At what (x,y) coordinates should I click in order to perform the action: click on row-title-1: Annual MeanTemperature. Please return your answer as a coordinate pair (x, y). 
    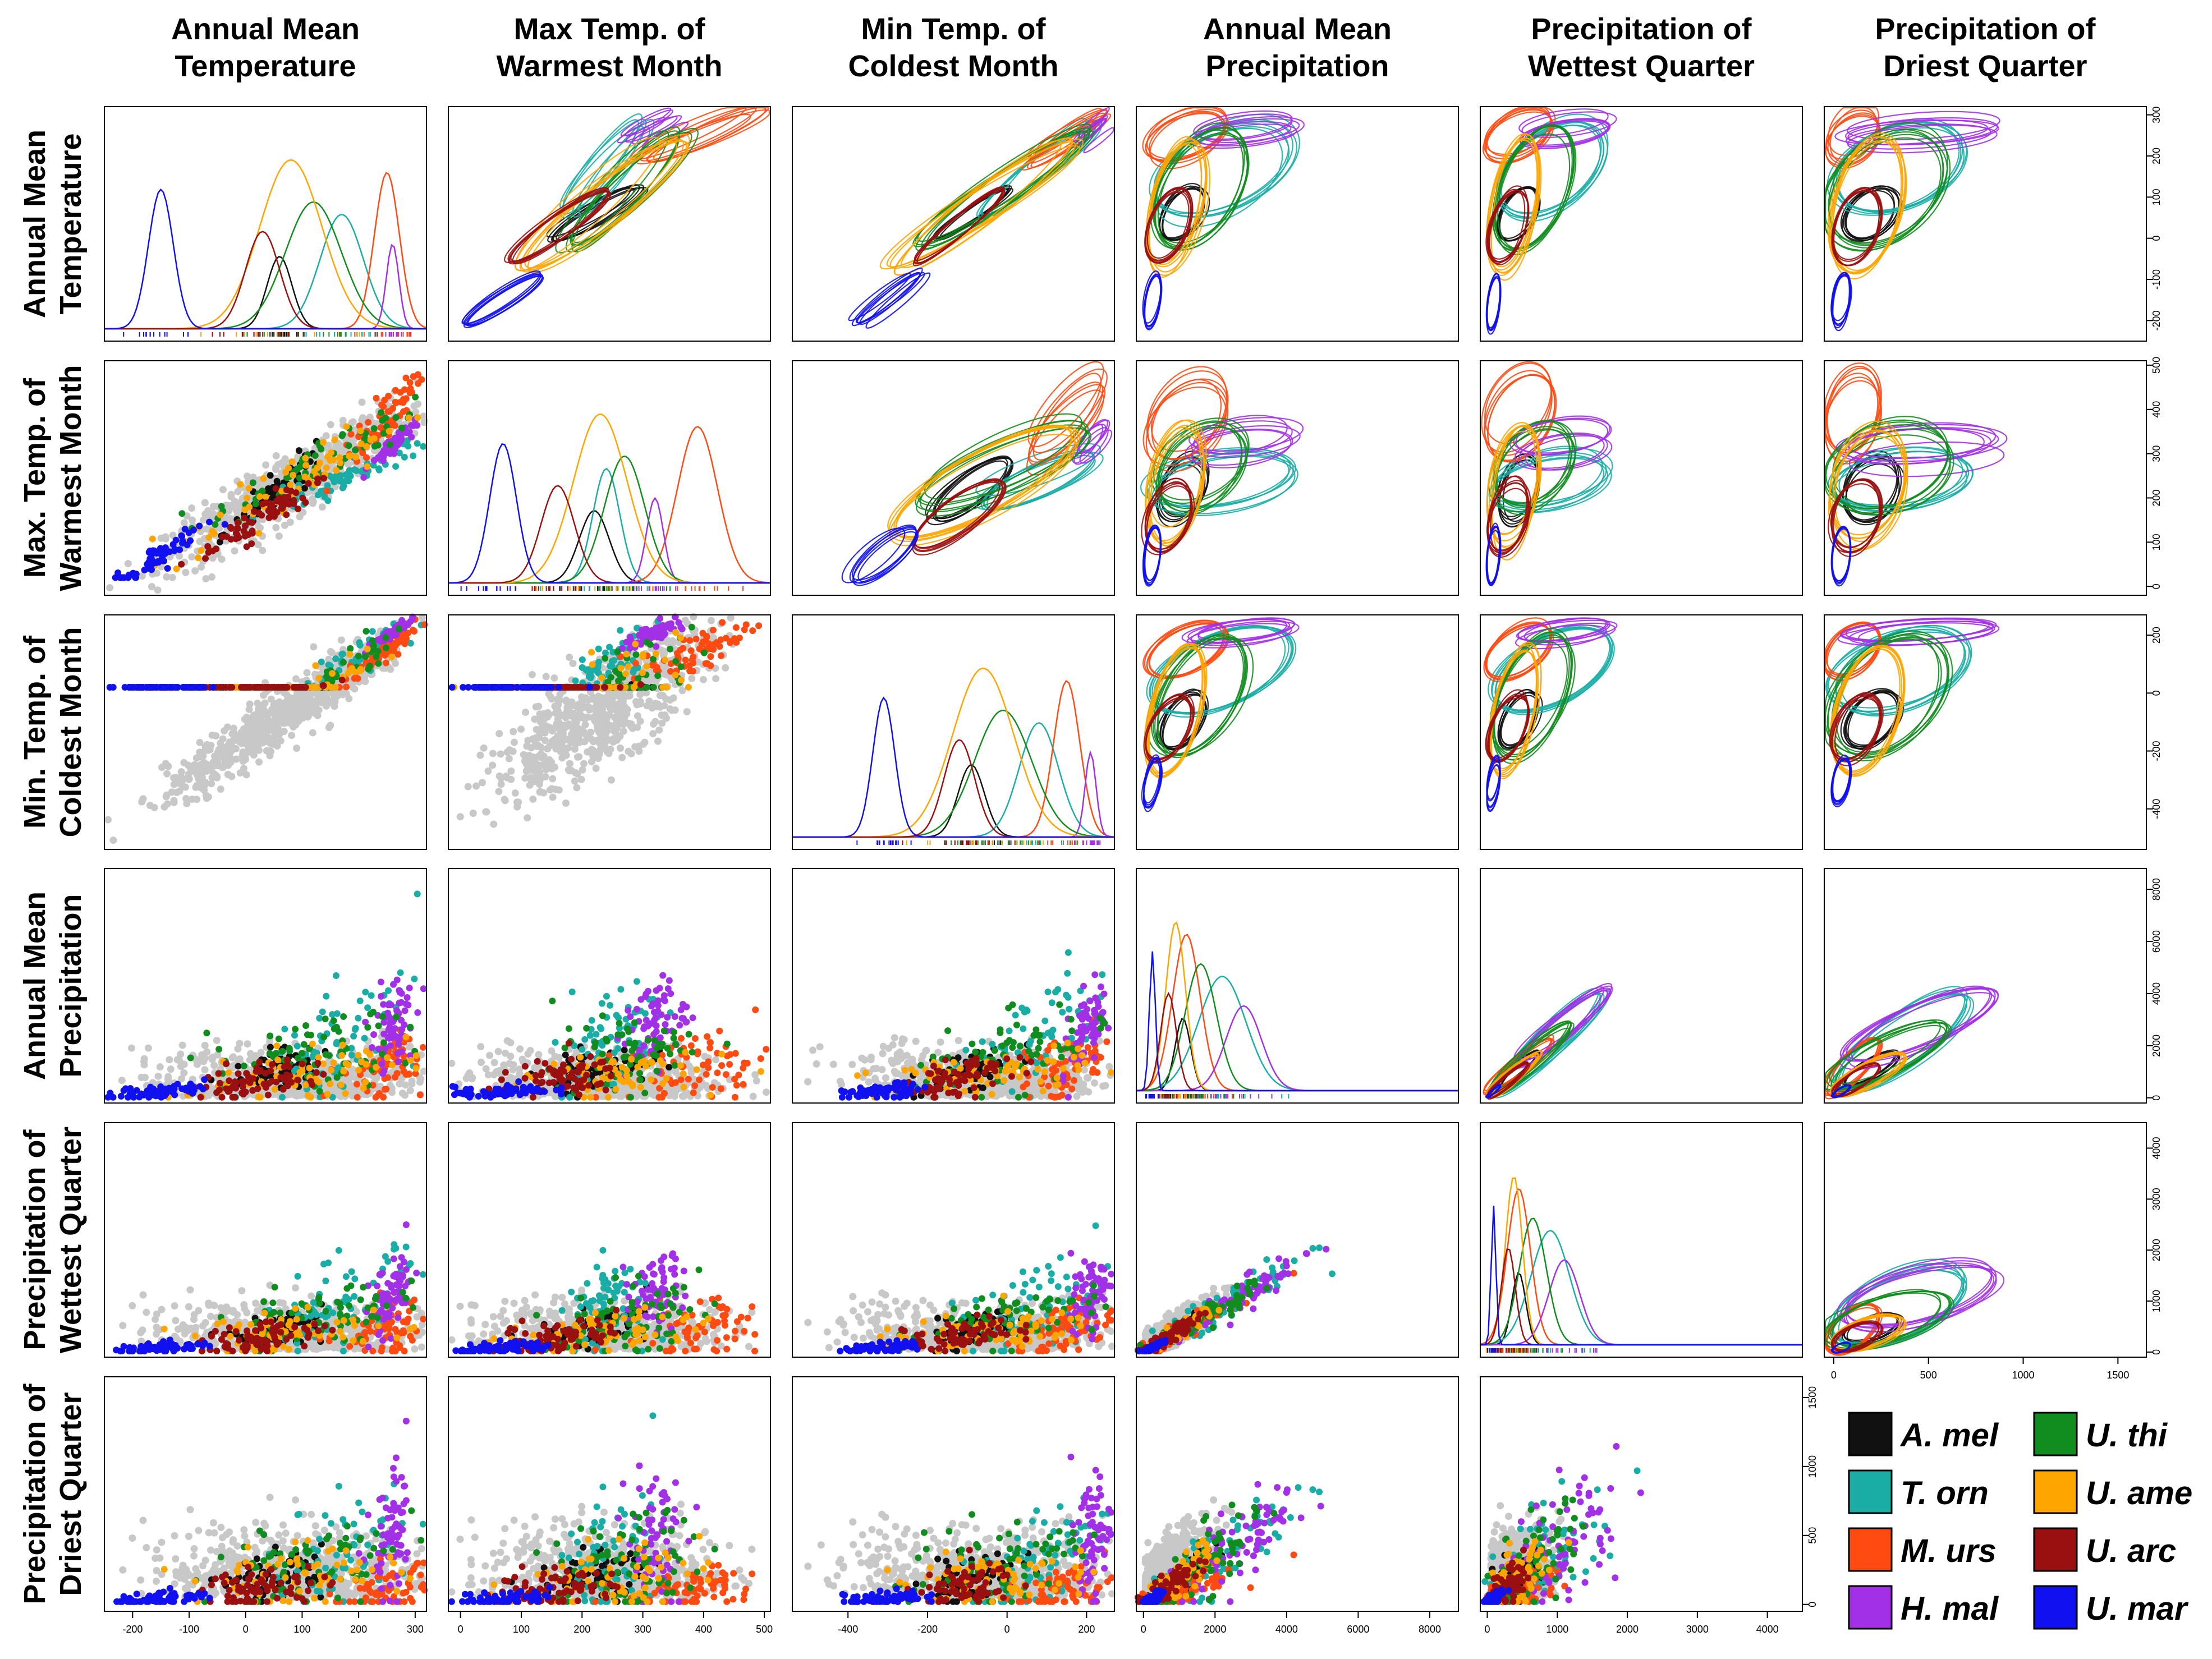
    Looking at the image, I should click on (53, 224).